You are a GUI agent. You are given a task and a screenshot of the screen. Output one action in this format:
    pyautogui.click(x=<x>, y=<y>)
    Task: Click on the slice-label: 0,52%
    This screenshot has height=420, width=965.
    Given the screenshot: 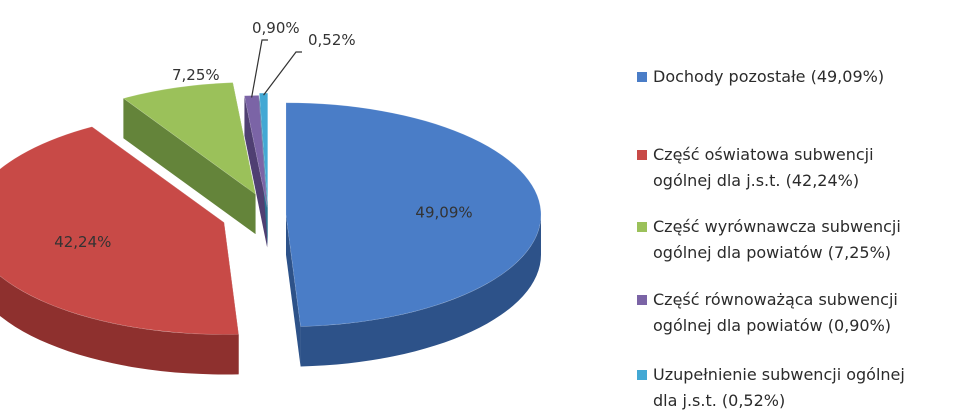 What is the action you would take?
    pyautogui.click(x=332, y=40)
    